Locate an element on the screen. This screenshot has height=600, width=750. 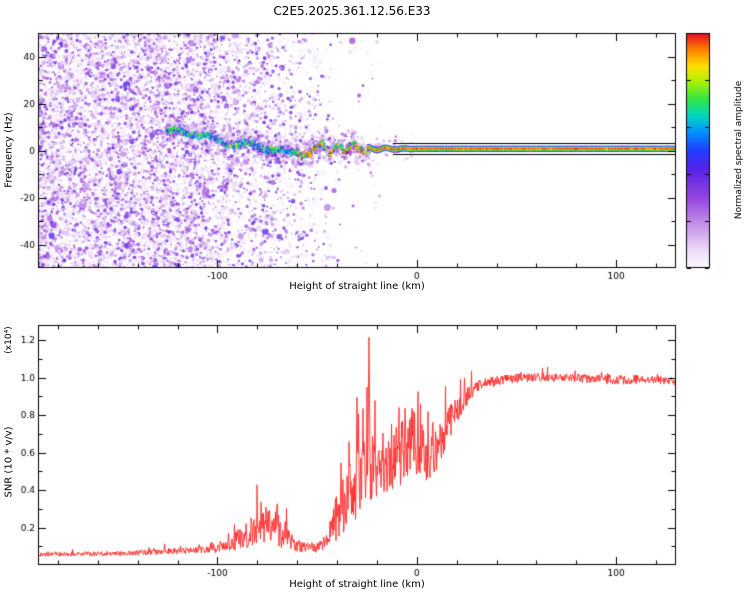
snr-y-axis-label: SNR (10 * v/v) is located at coordinates (9, 462).